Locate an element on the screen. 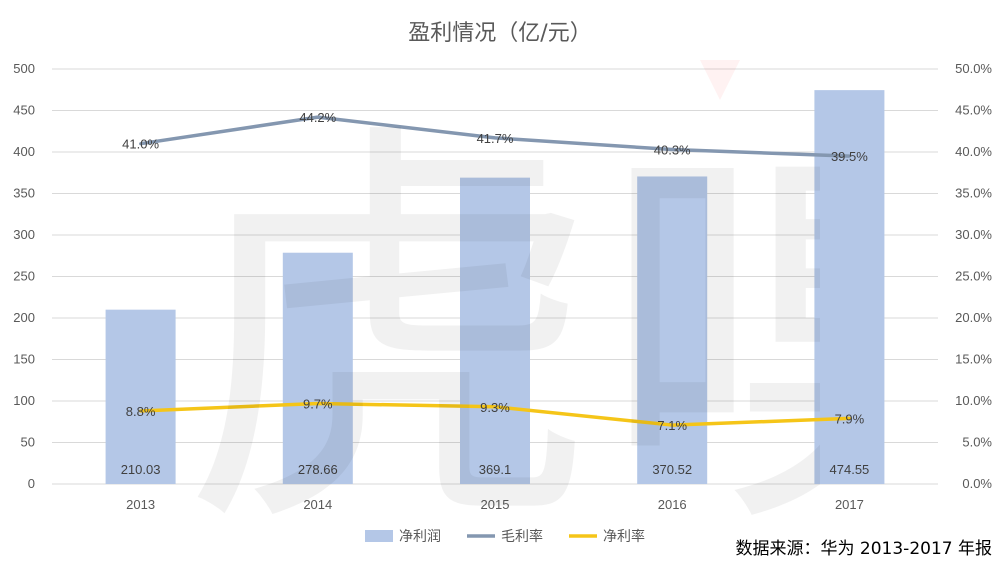 This screenshot has height=567, width=1000. legend-label: 毛利率 is located at coordinates (522, 536).